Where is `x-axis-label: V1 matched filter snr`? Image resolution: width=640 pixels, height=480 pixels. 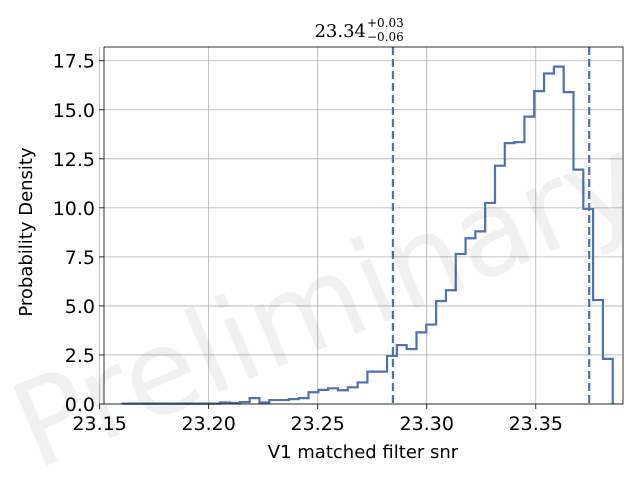 x-axis-label: V1 matched filter snr is located at coordinates (363, 452).